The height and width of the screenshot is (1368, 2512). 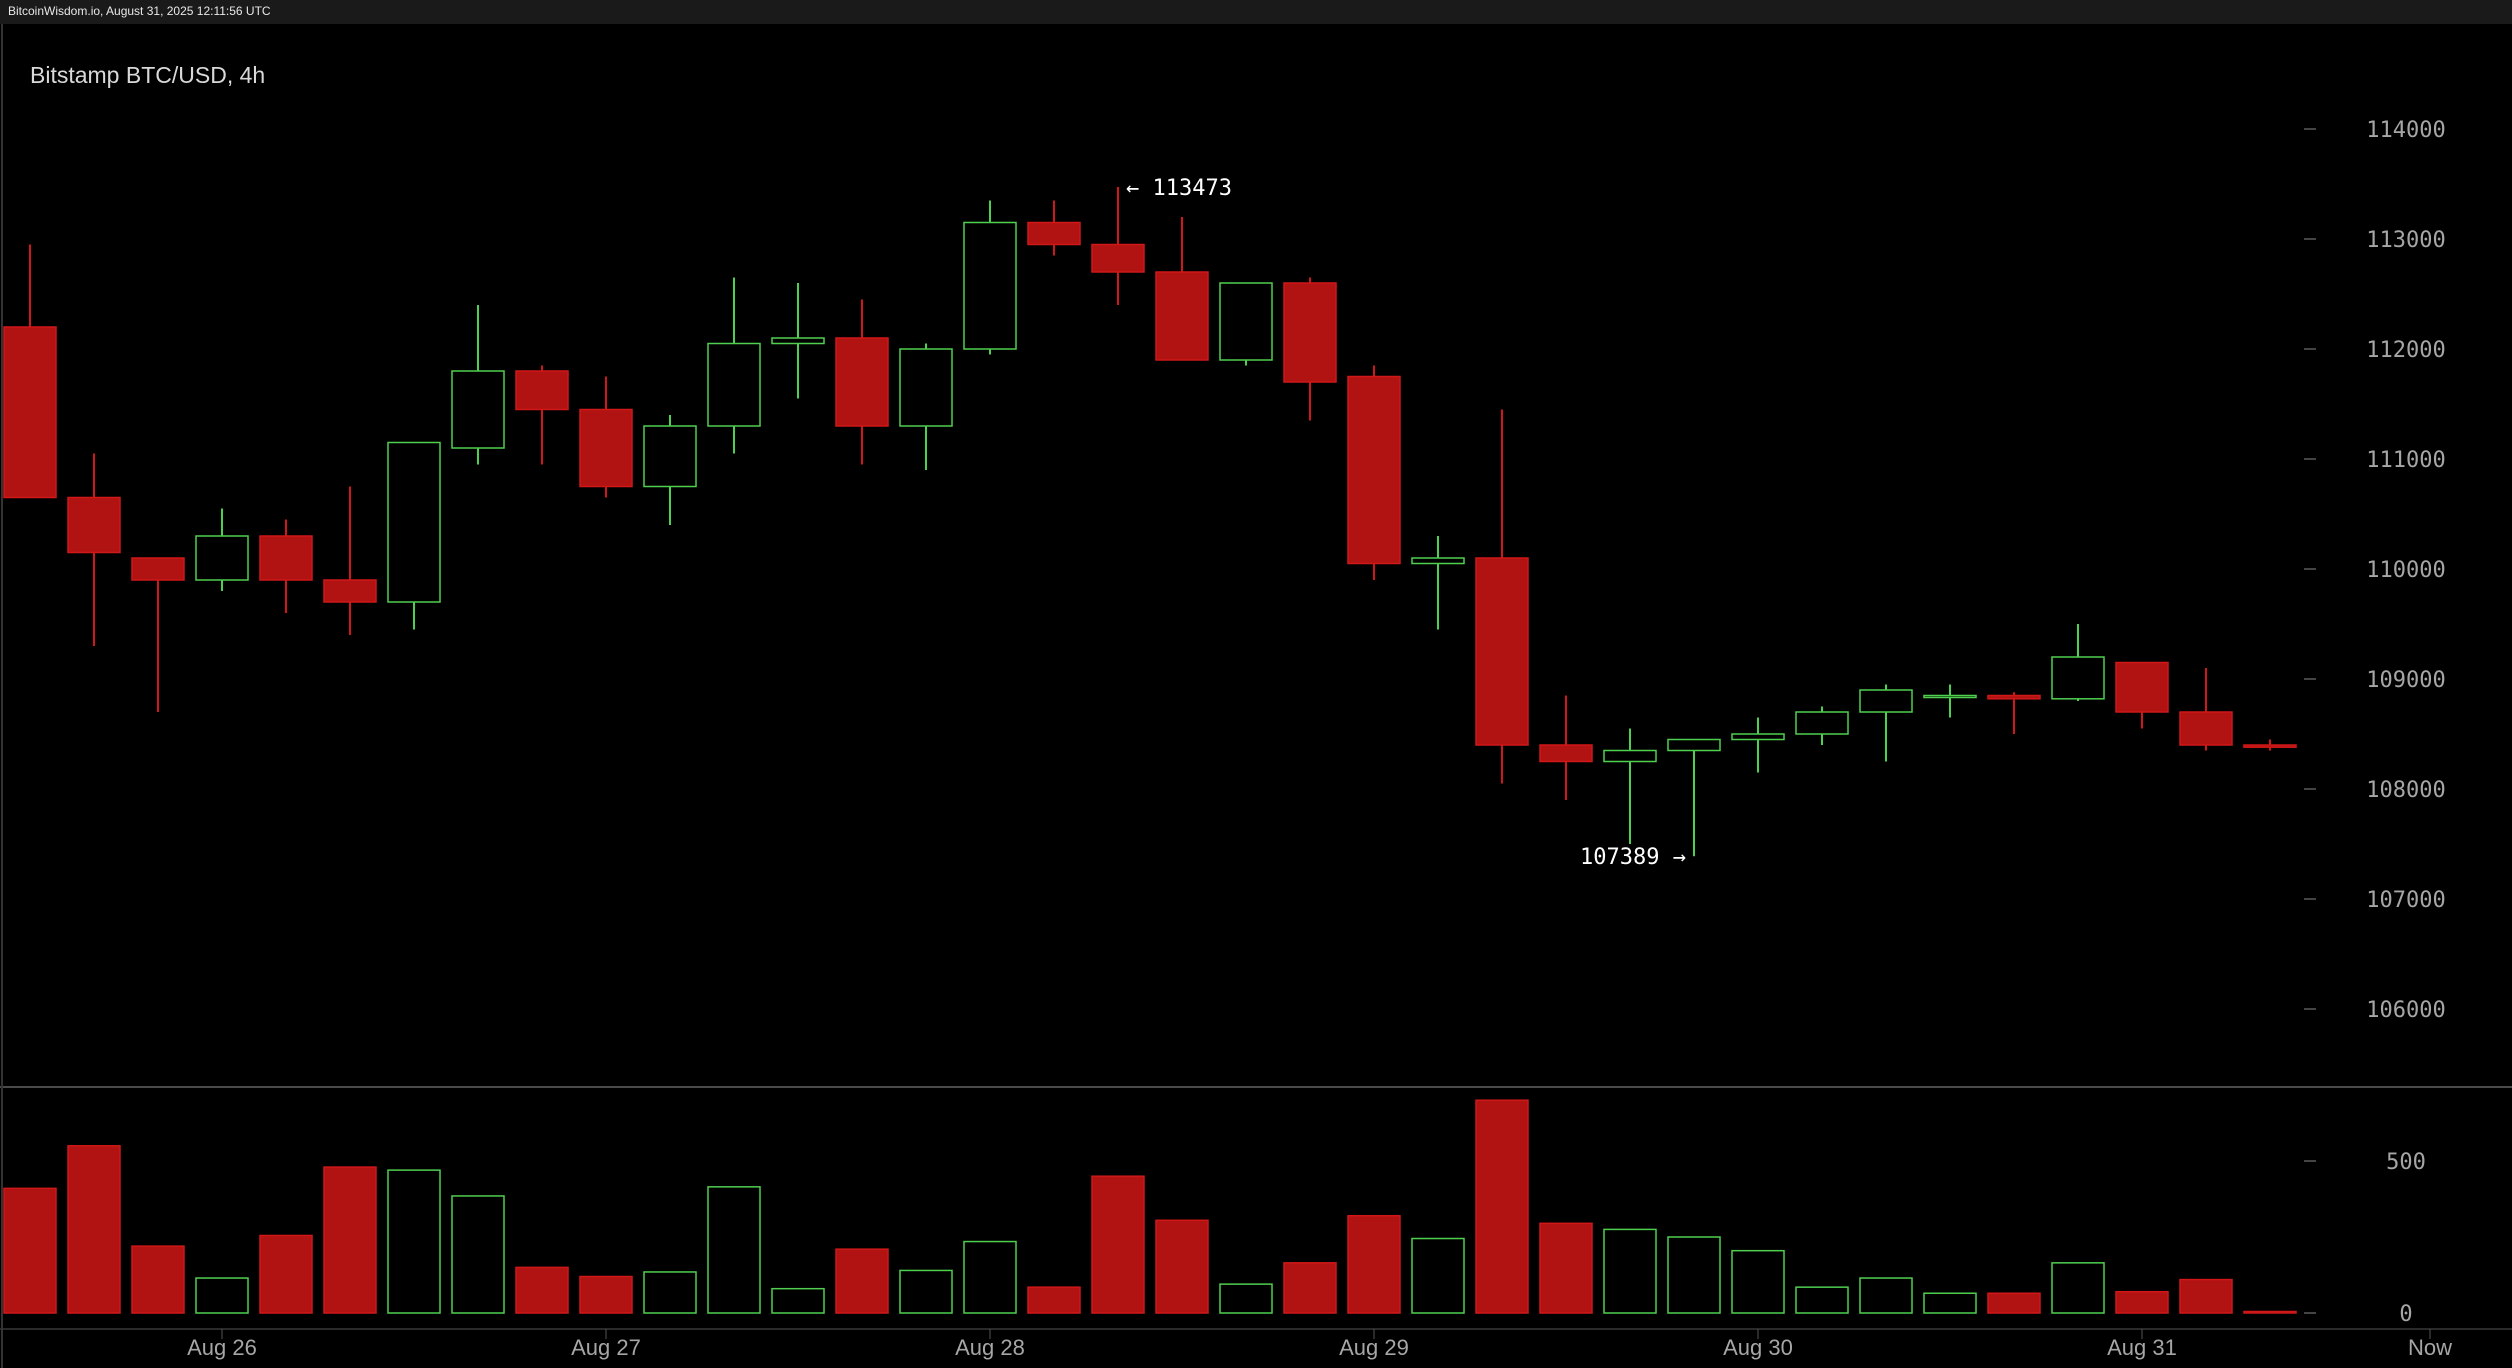 What do you see at coordinates (1319, 1344) in the screenshot?
I see `time-axis: Aug 26 Aug 27 Aug 28 Aug 29 Aug 30 Aug 31 Now` at bounding box center [1319, 1344].